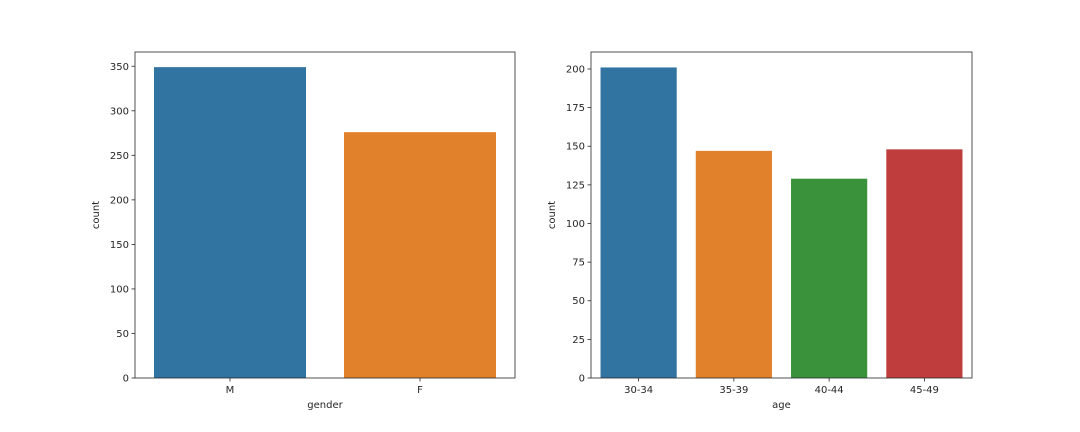 This screenshot has height=432, width=1080. I want to click on y-tick-label: 350, so click(119, 67).